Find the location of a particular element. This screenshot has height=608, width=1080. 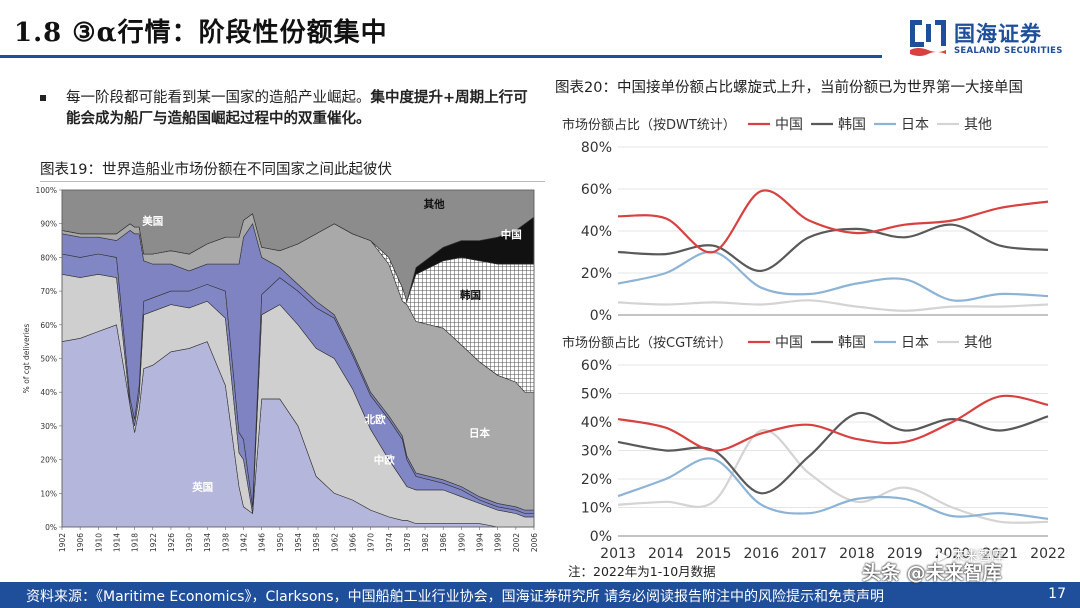

area-label-美国: 美国 is located at coordinates (152, 220).